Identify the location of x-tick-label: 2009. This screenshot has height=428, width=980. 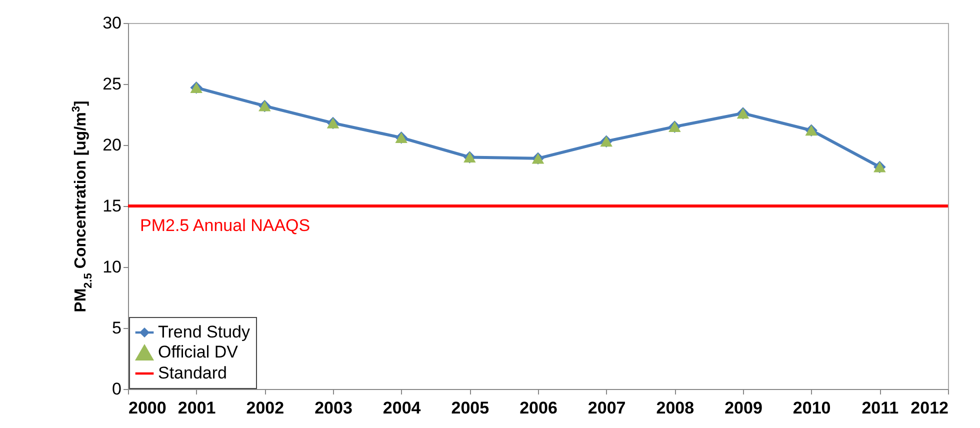
(743, 408).